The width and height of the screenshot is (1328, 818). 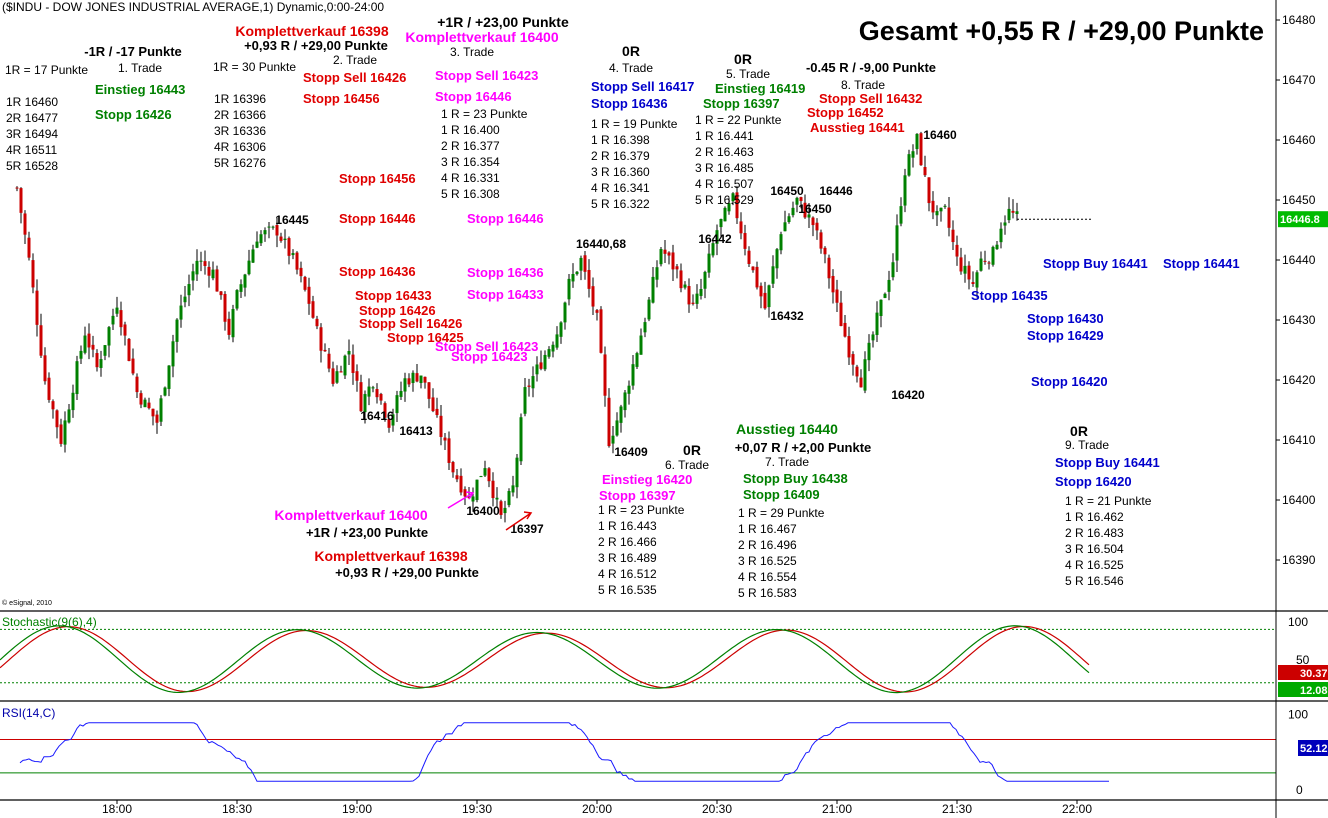 I want to click on x-tick-label: 21:30, so click(x=957, y=809).